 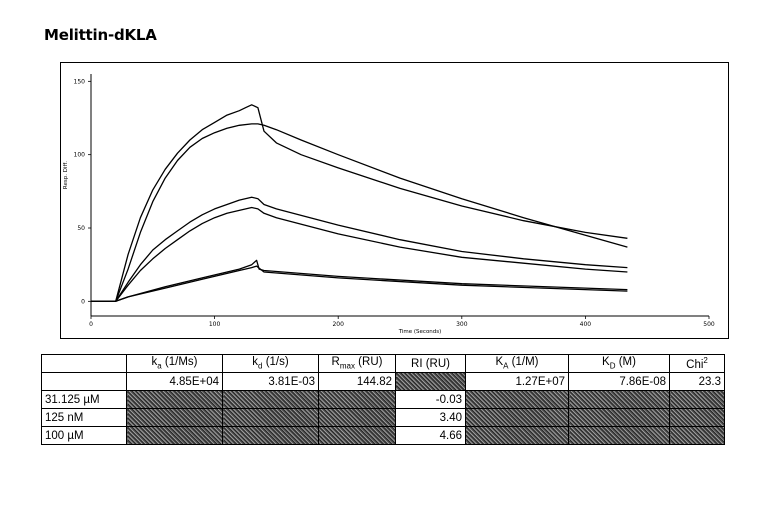 I want to click on header-cell-empty, so click(x=84, y=364).